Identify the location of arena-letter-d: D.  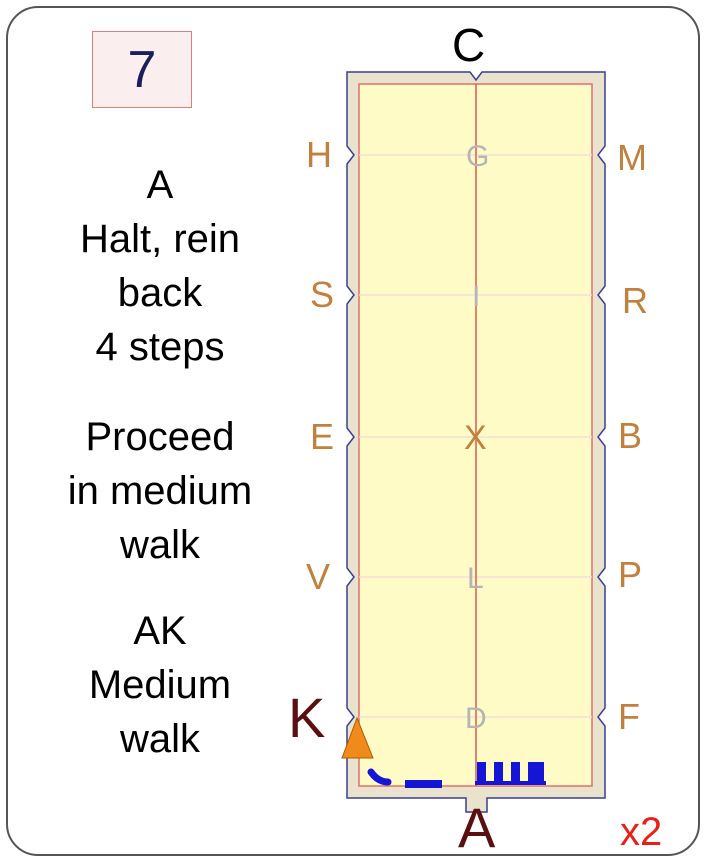
(476, 718).